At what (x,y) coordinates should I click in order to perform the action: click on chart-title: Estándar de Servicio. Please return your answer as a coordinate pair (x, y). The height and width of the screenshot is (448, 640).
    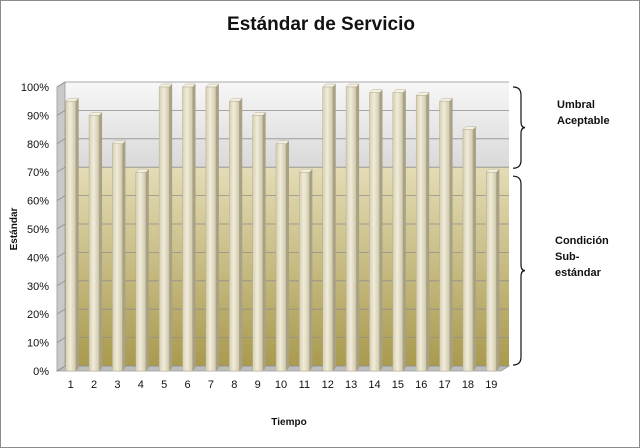
    Looking at the image, I should click on (321, 24).